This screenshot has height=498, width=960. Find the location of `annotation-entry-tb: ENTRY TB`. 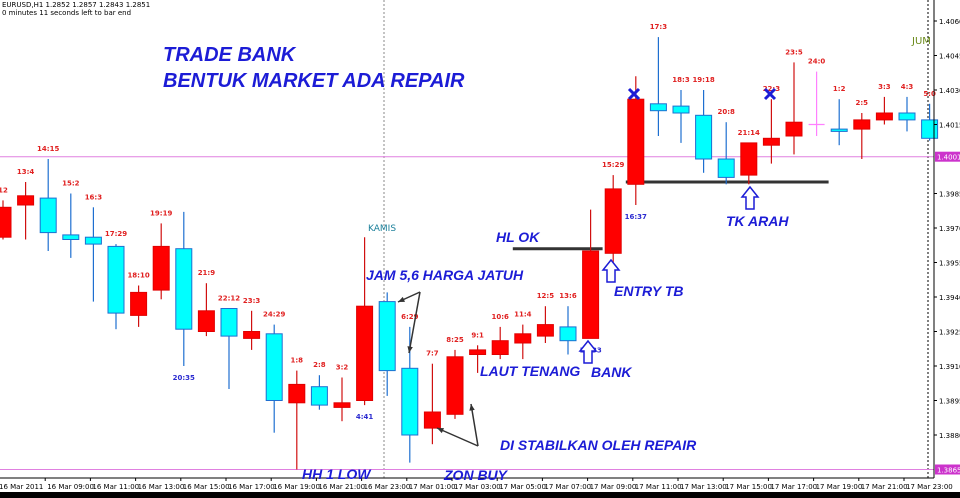

annotation-entry-tb: ENTRY TB is located at coordinates (649, 291).